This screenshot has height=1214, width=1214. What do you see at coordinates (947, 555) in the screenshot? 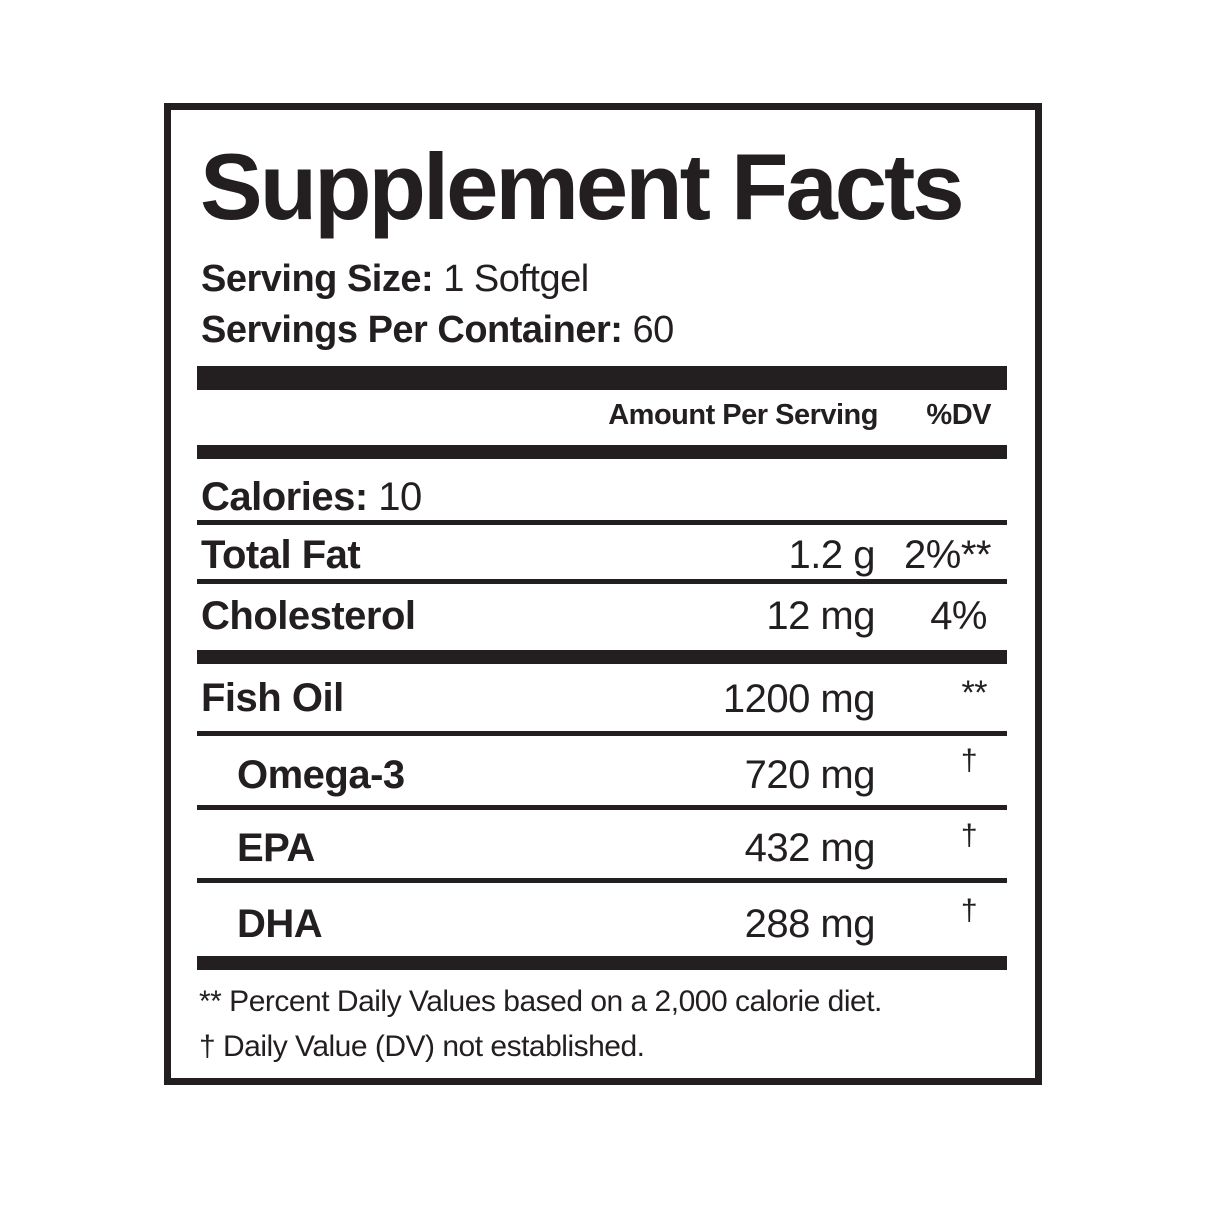
I see `row-dv-total-fat: 2%**` at bounding box center [947, 555].